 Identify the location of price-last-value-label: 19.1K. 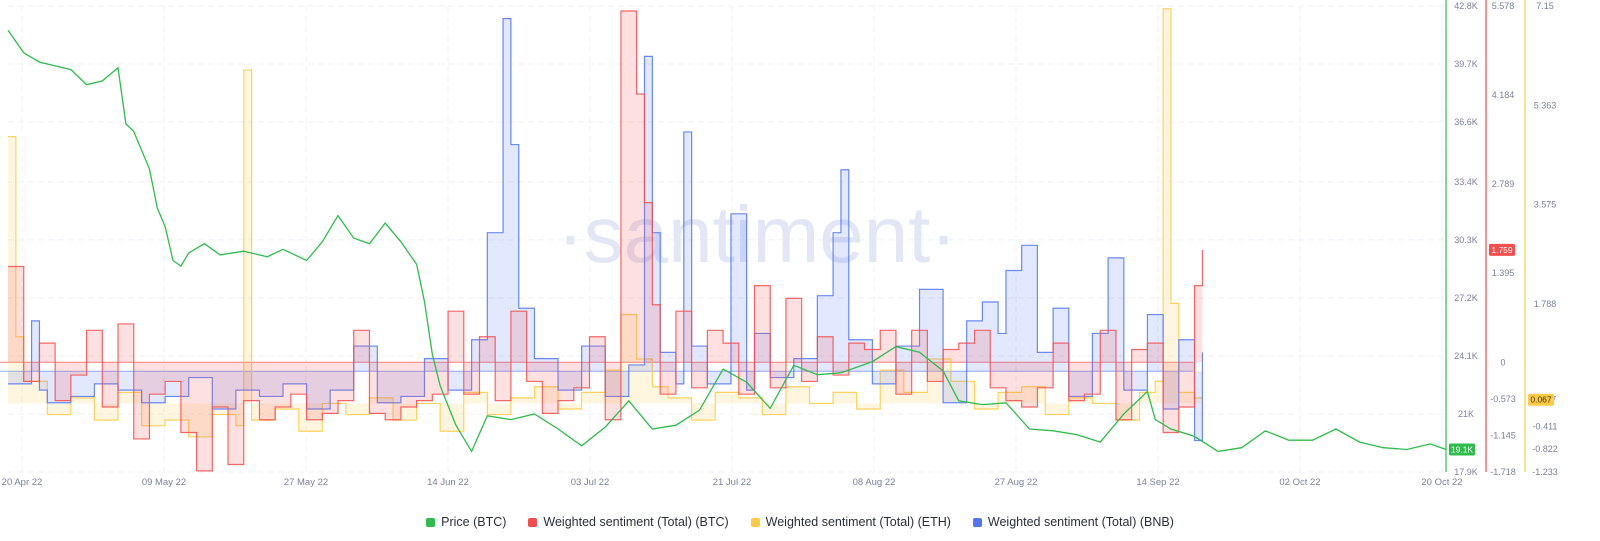
(1462, 450).